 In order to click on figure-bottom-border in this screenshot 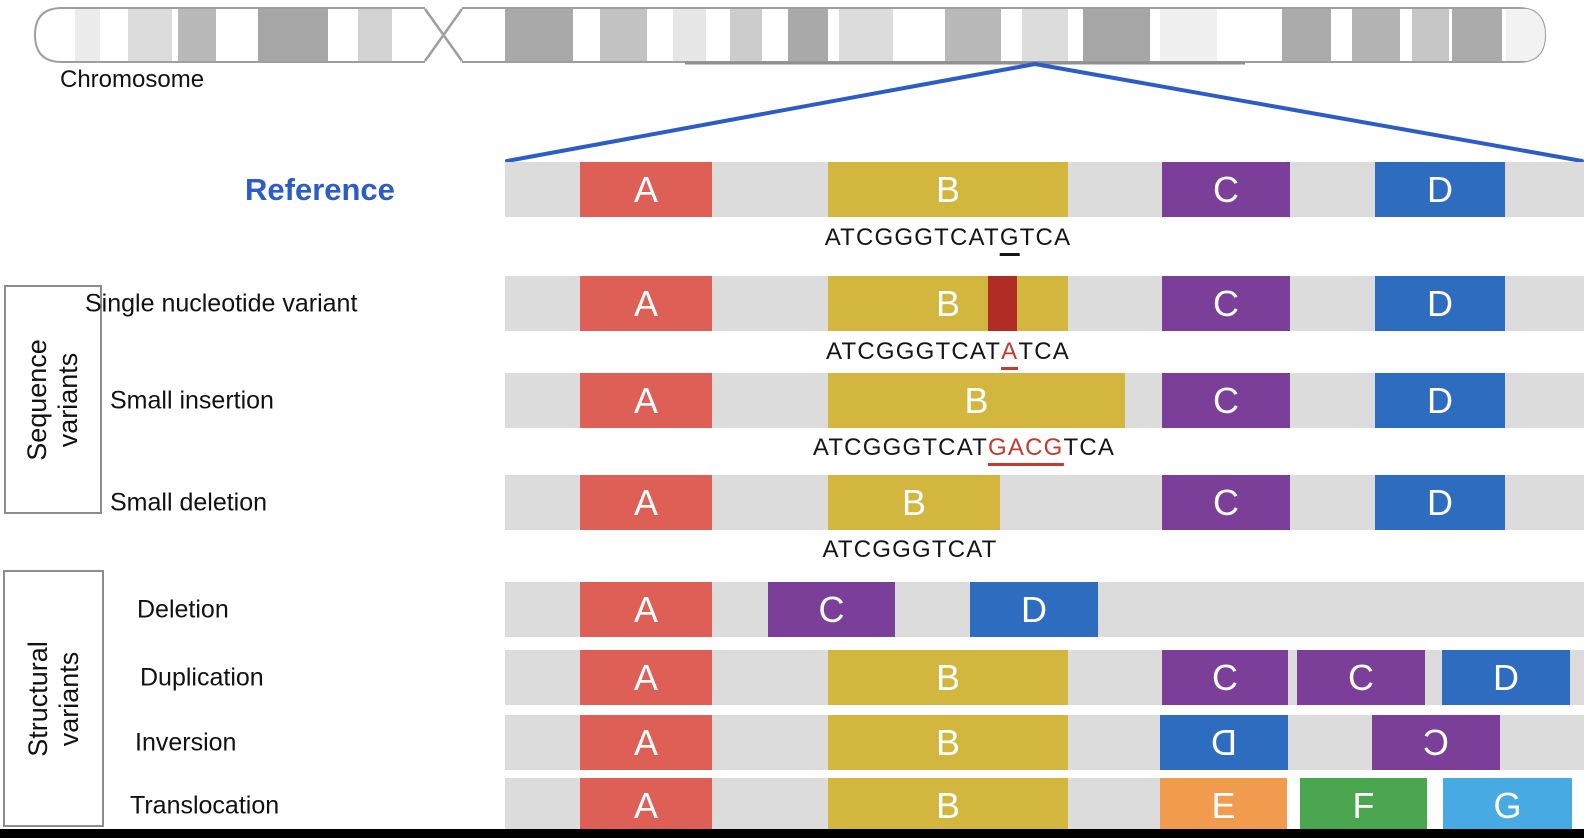, I will do `click(792, 833)`.